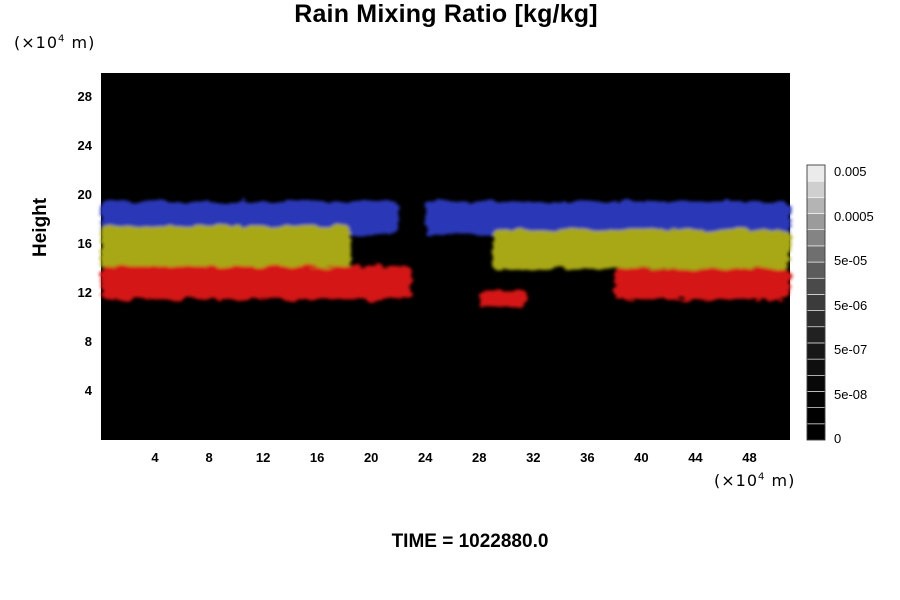 This screenshot has width=900, height=600. What do you see at coordinates (641, 457) in the screenshot?
I see `x-tick-label: 40` at bounding box center [641, 457].